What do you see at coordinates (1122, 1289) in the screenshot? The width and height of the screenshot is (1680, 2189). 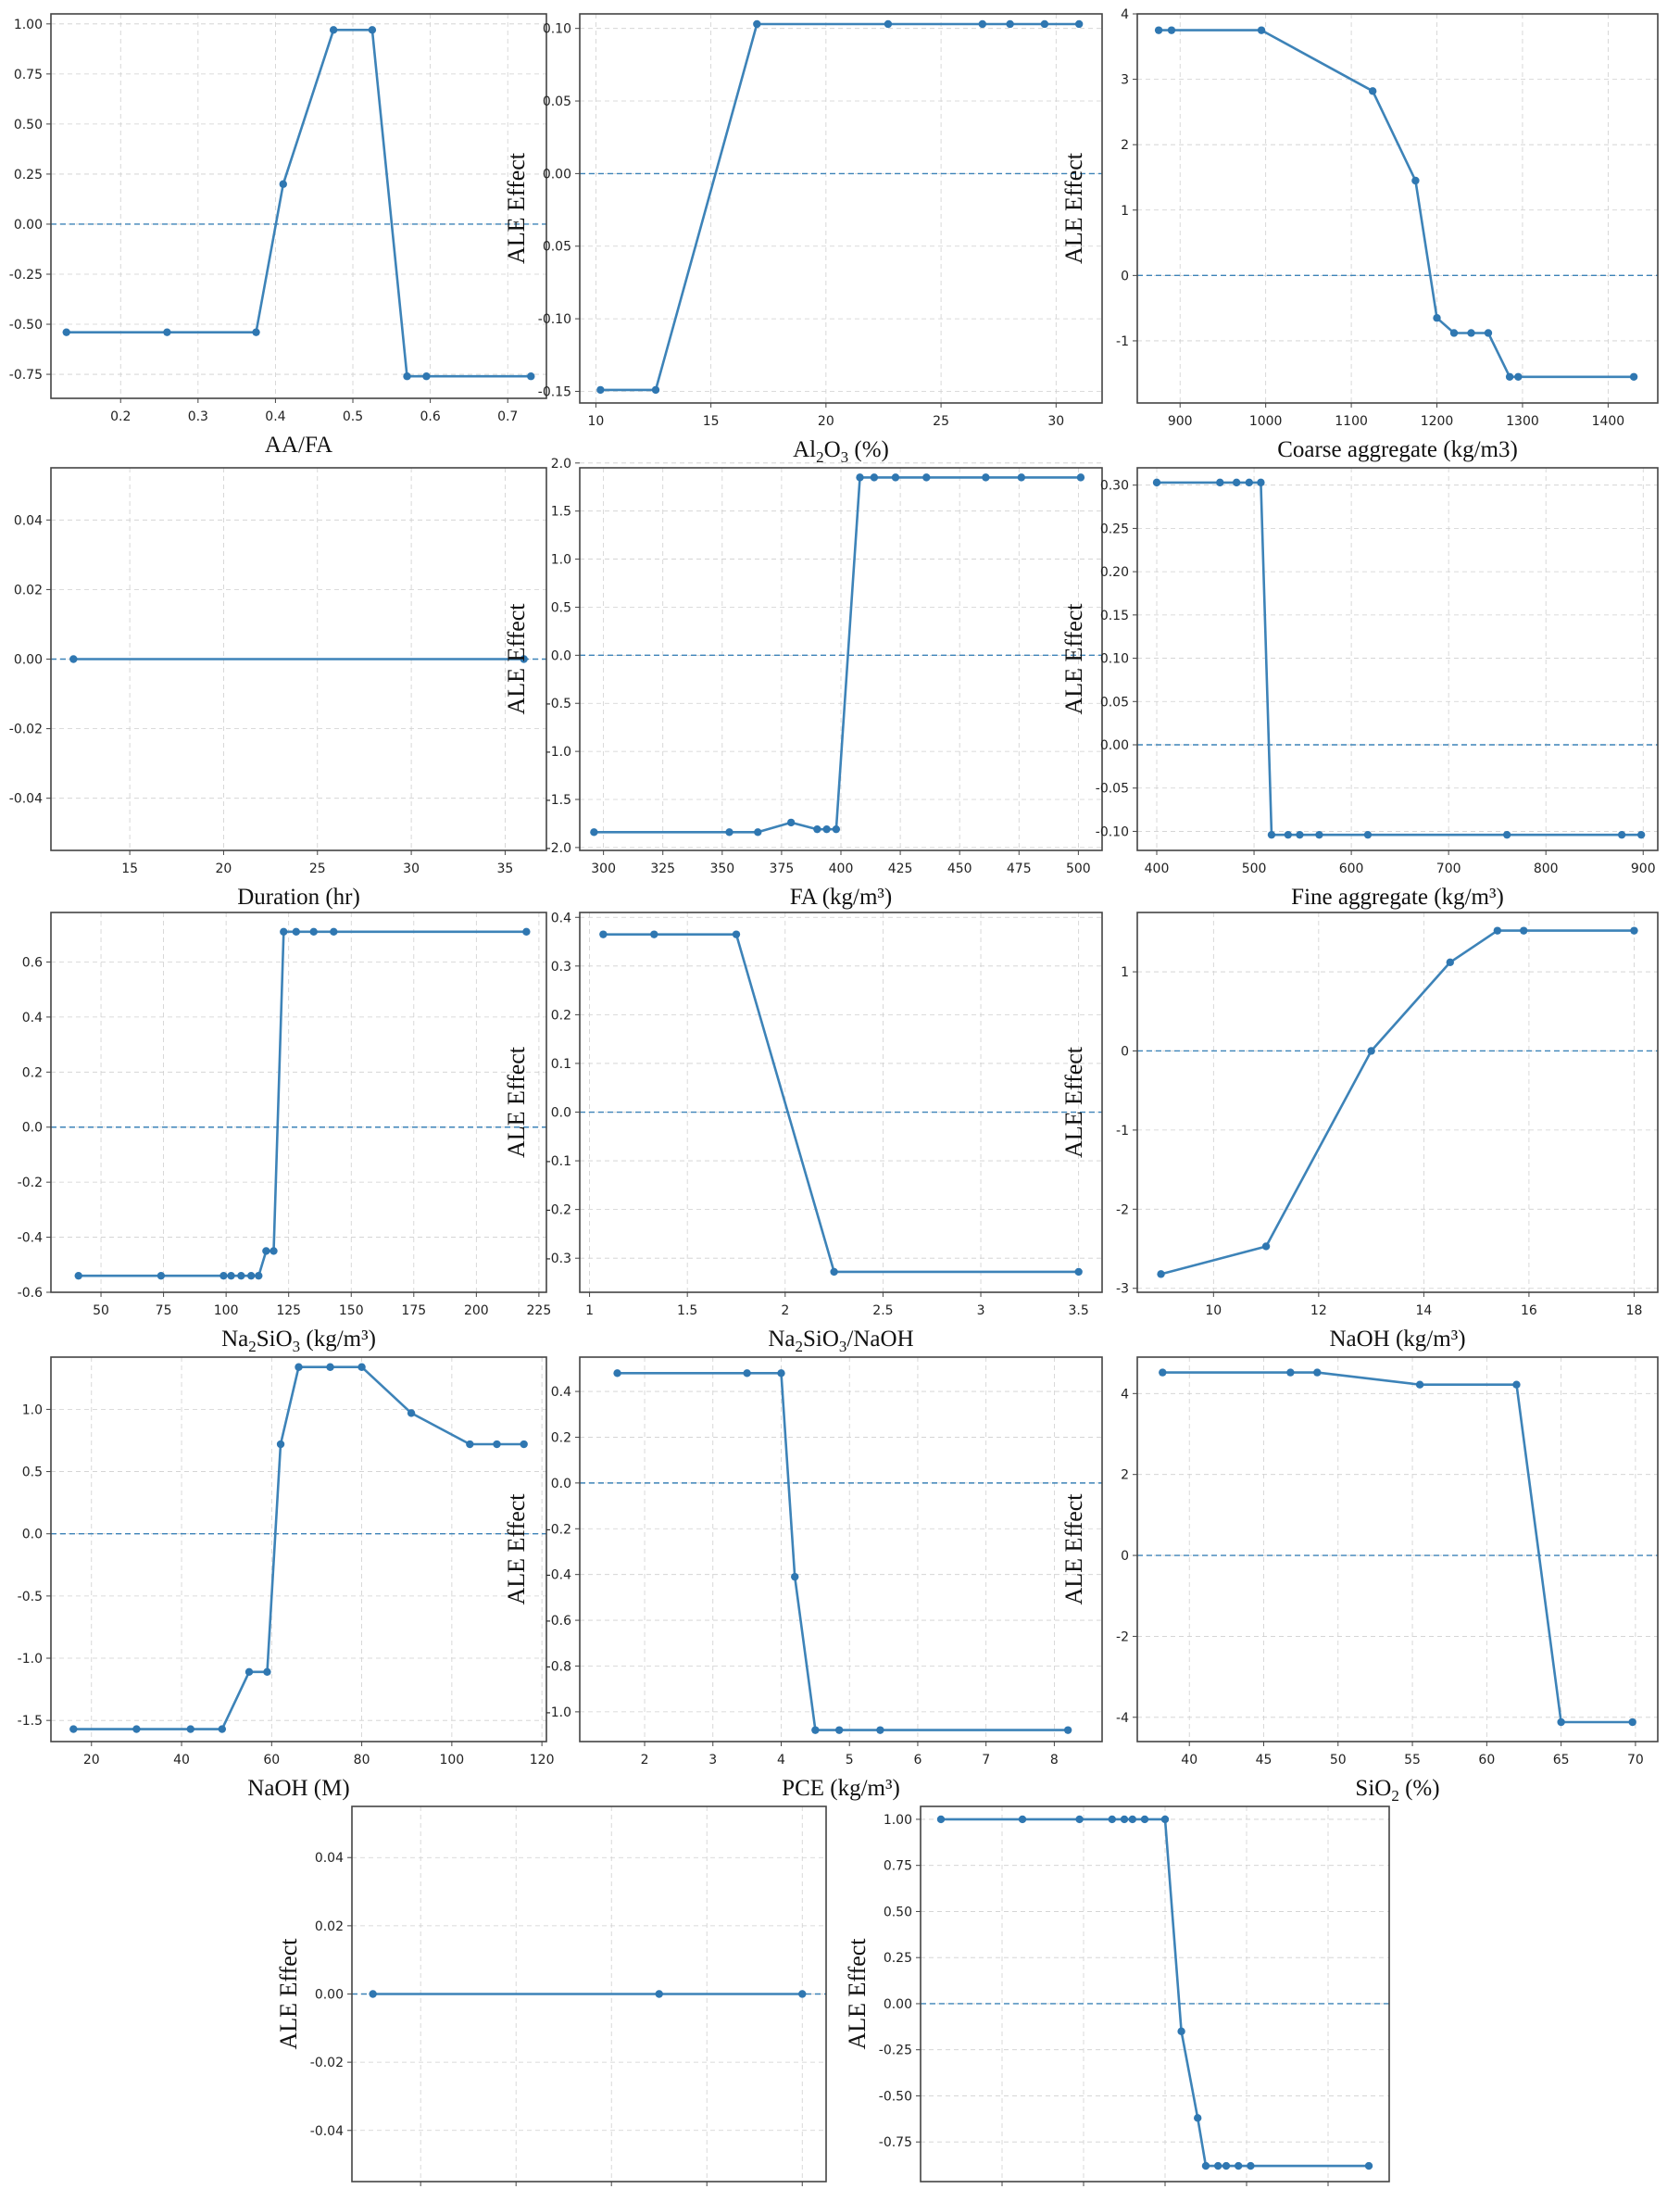 I see `y-tick-label: -3` at bounding box center [1122, 1289].